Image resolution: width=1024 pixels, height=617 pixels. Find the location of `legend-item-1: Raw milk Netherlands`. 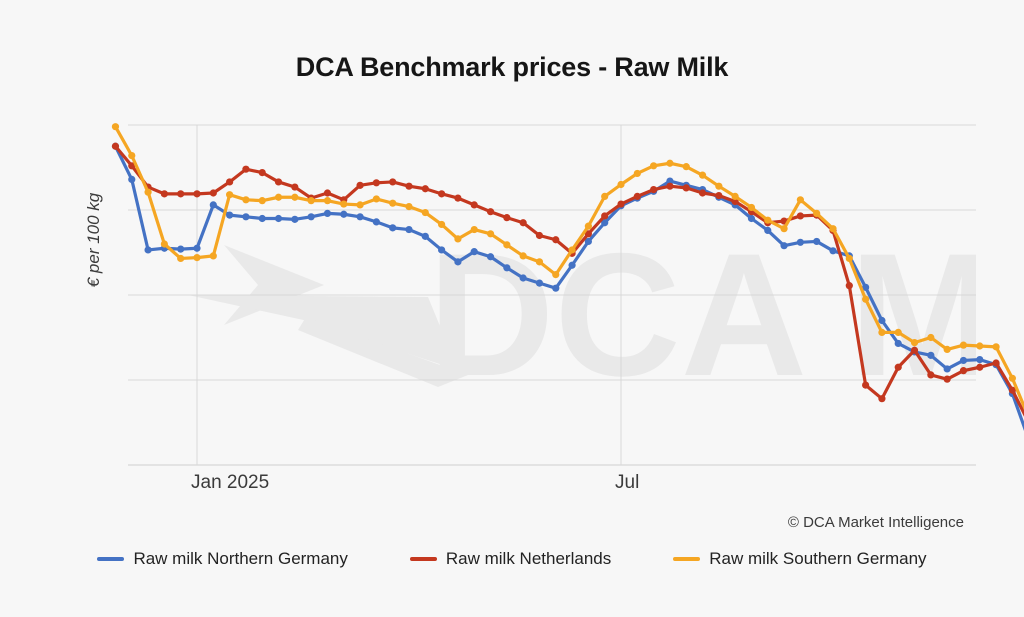

legend-item-1: Raw milk Netherlands is located at coordinates (510, 559).